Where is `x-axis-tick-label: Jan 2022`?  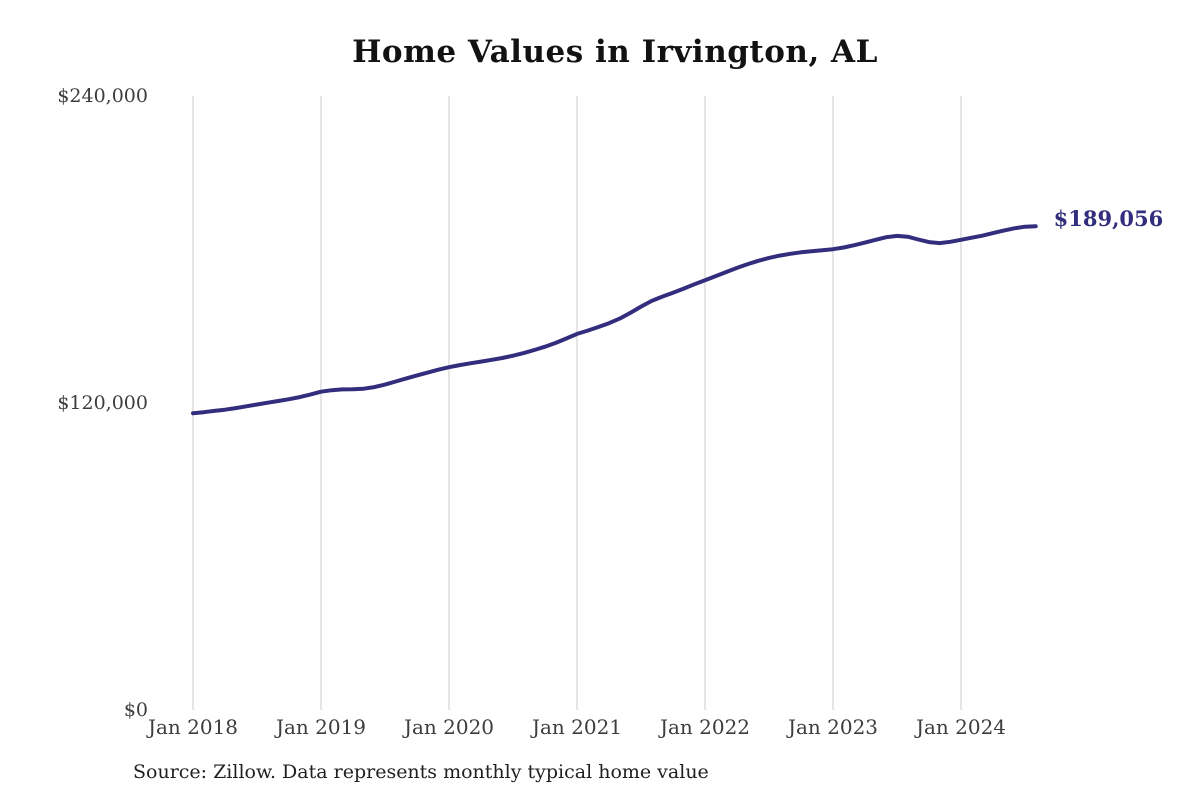
x-axis-tick-label: Jan 2022 is located at coordinates (705, 727).